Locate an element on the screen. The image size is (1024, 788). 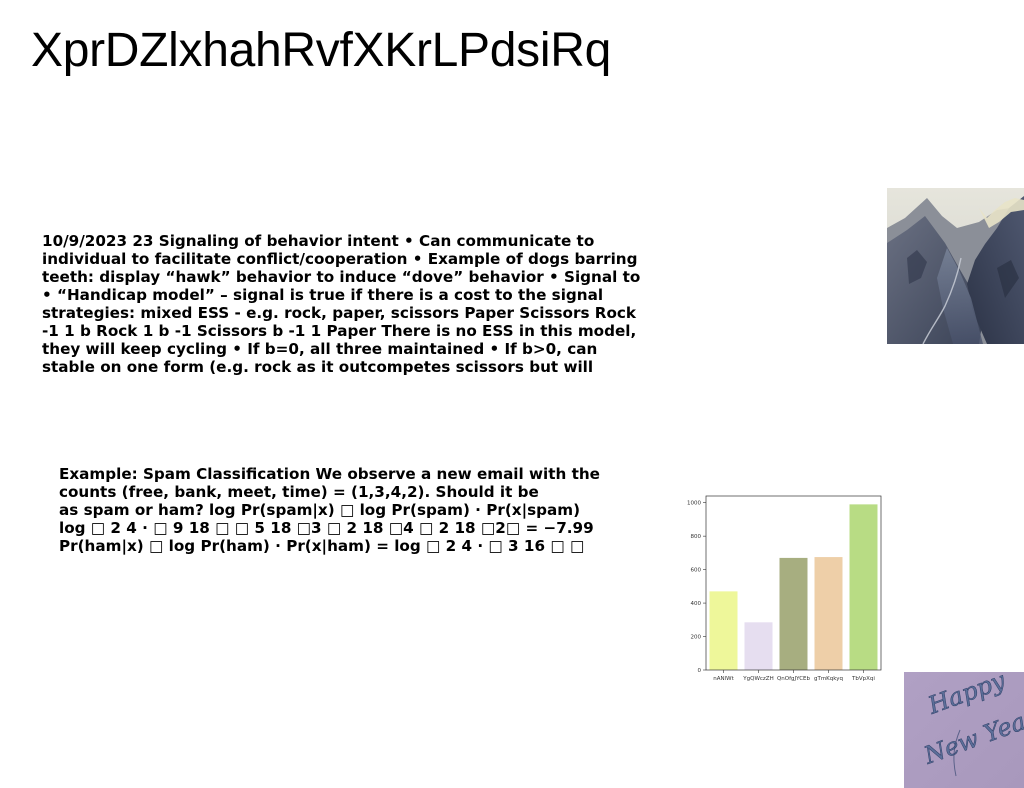
plot-frame is located at coordinates (793, 583).